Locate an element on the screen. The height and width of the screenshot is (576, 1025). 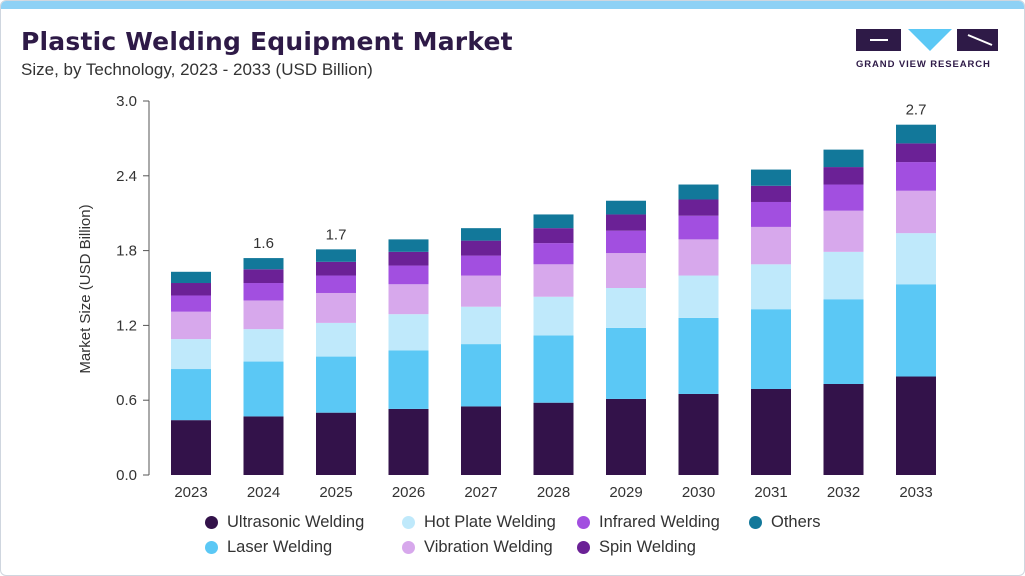
x-tick-label: 2029 is located at coordinates (625, 492).